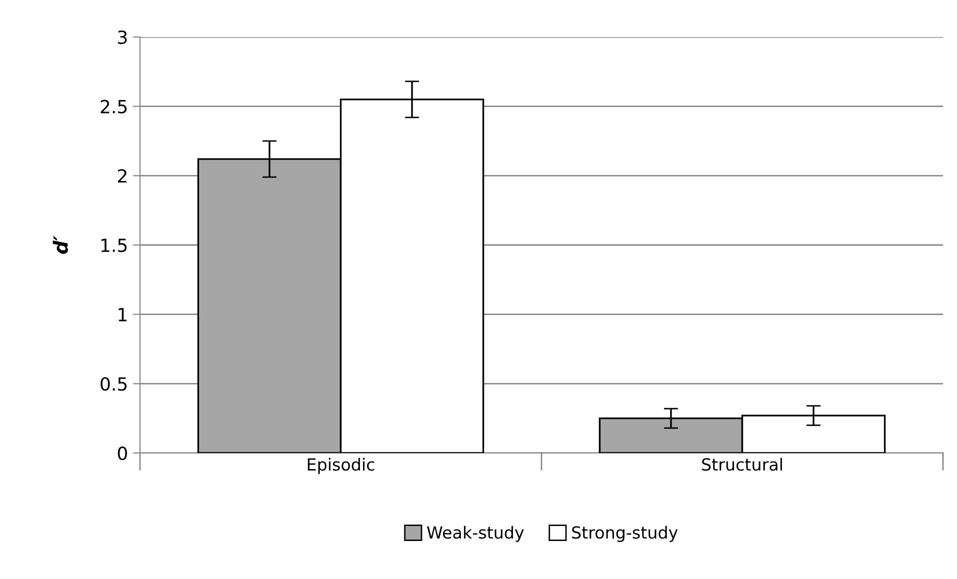  I want to click on y-tick-label: 2.5, so click(113, 107).